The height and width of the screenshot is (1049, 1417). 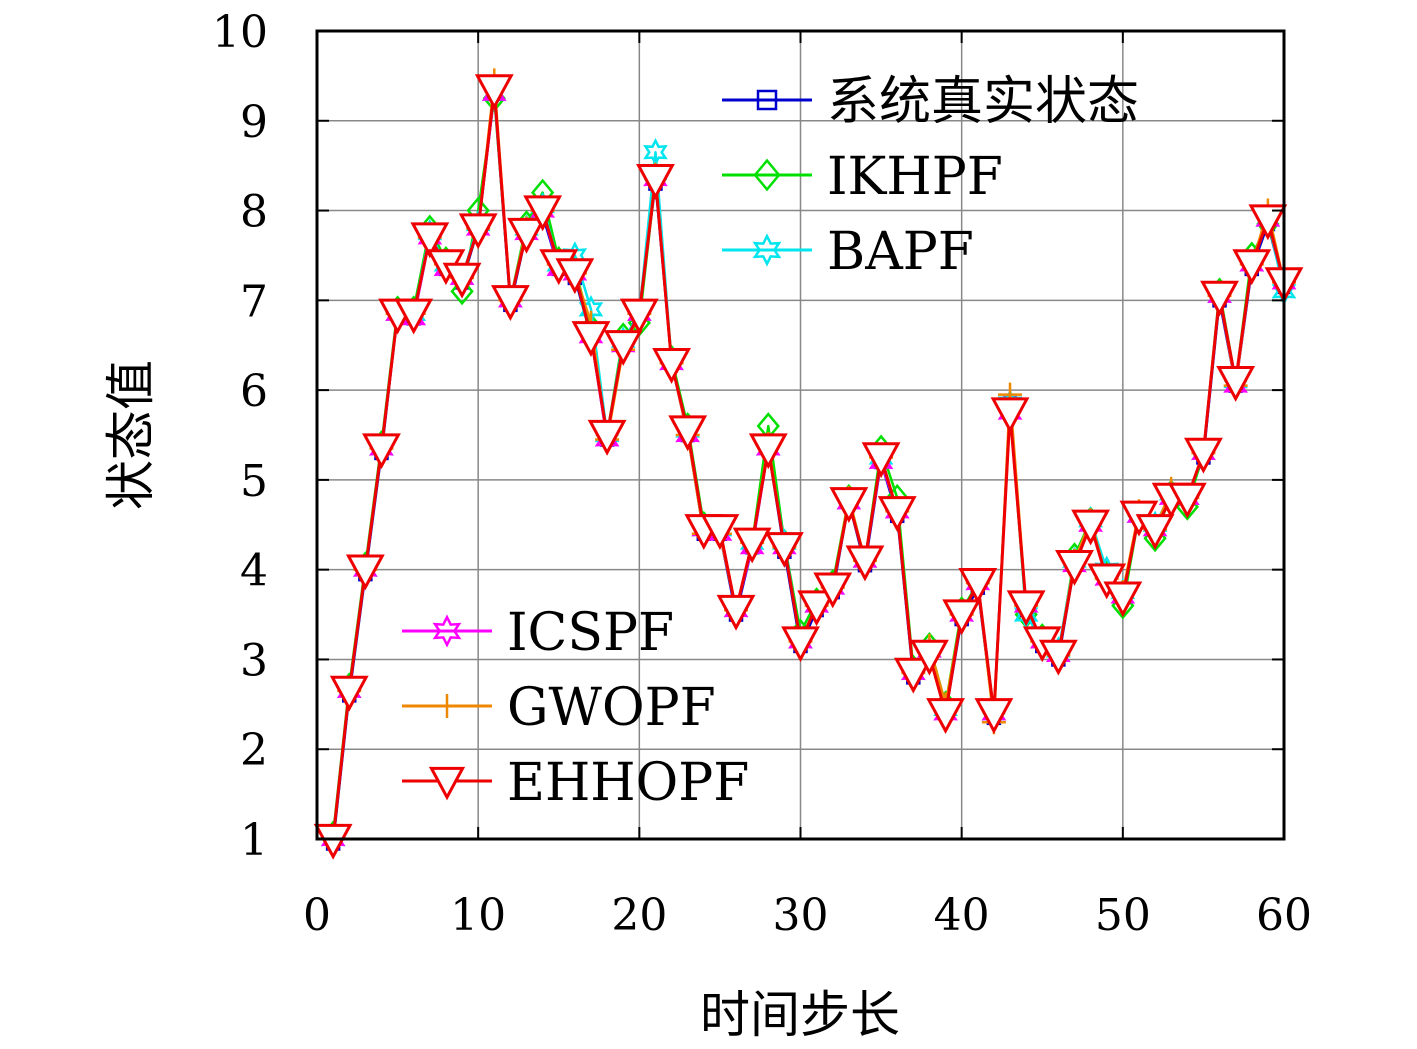 I want to click on legend-entry: ICSPF, so click(x=538, y=633).